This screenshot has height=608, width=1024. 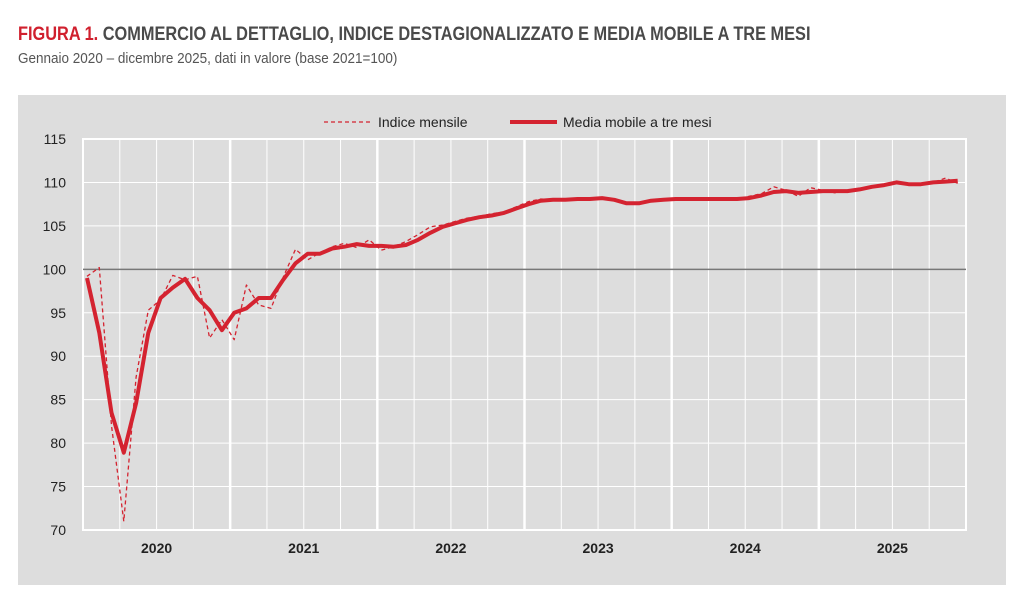 What do you see at coordinates (637, 122) in the screenshot?
I see `legend-label-moving-average: Media mobile a tre mesi` at bounding box center [637, 122].